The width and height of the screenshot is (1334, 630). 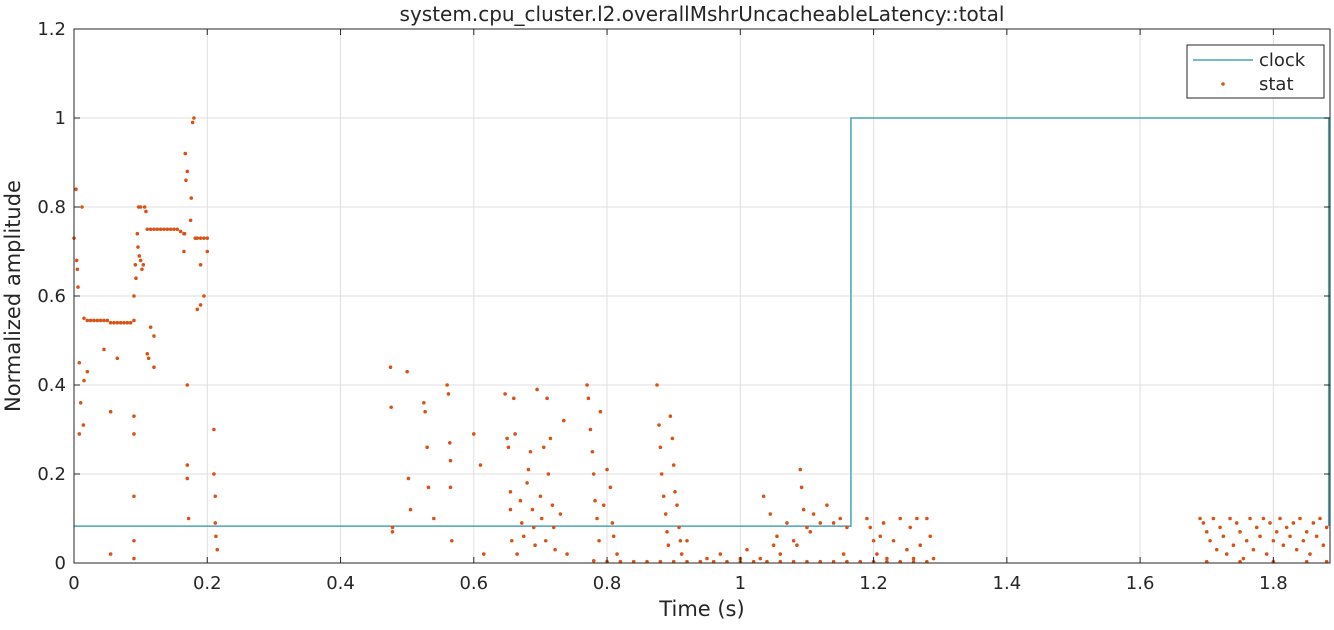 I want to click on x-tick-label: 1.8, so click(x=1273, y=583).